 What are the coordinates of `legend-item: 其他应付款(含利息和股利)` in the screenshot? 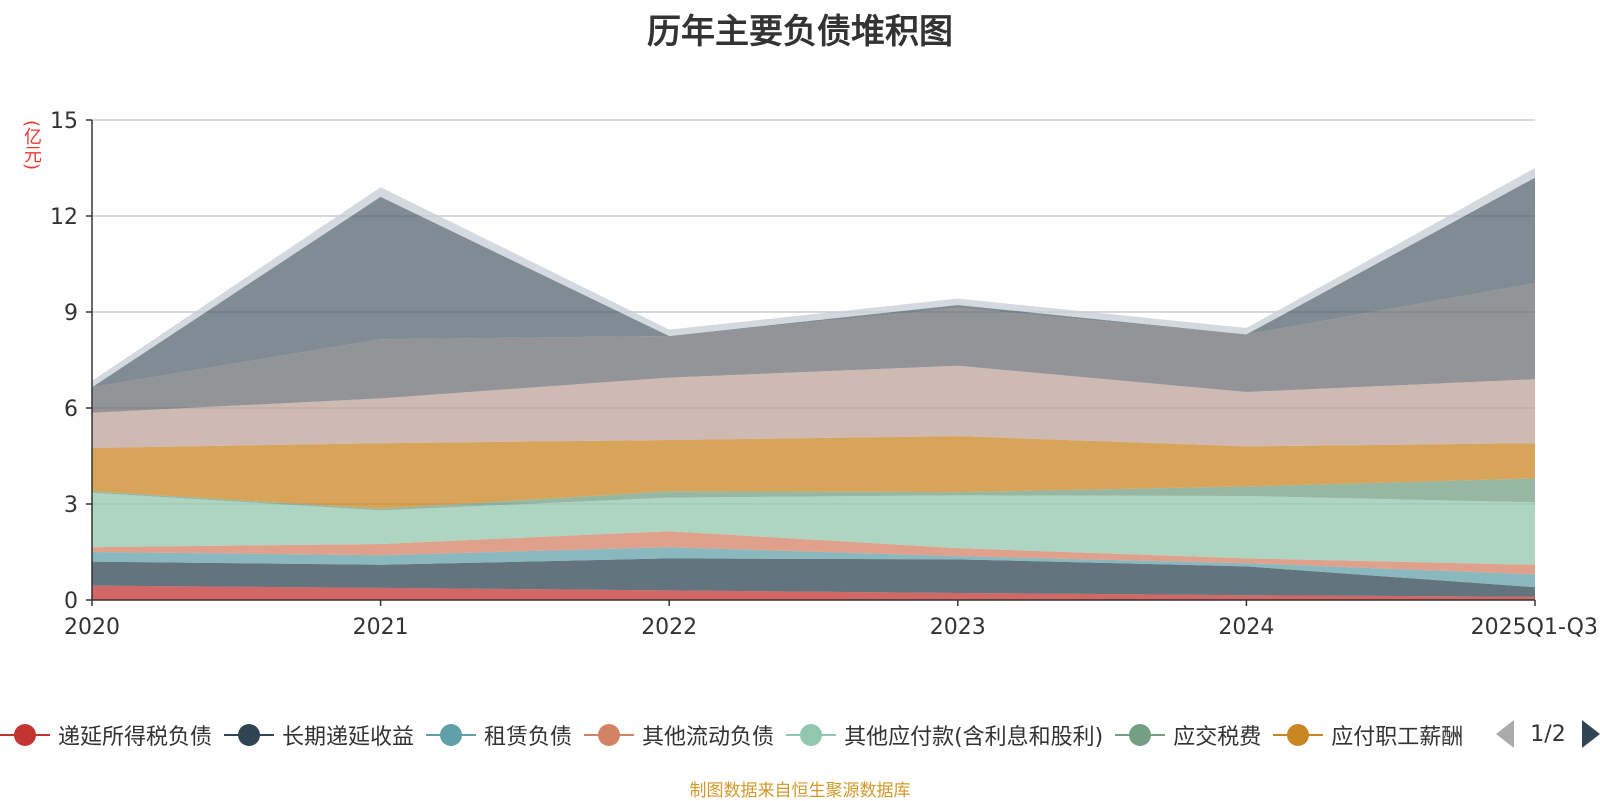 It's located at (944, 735).